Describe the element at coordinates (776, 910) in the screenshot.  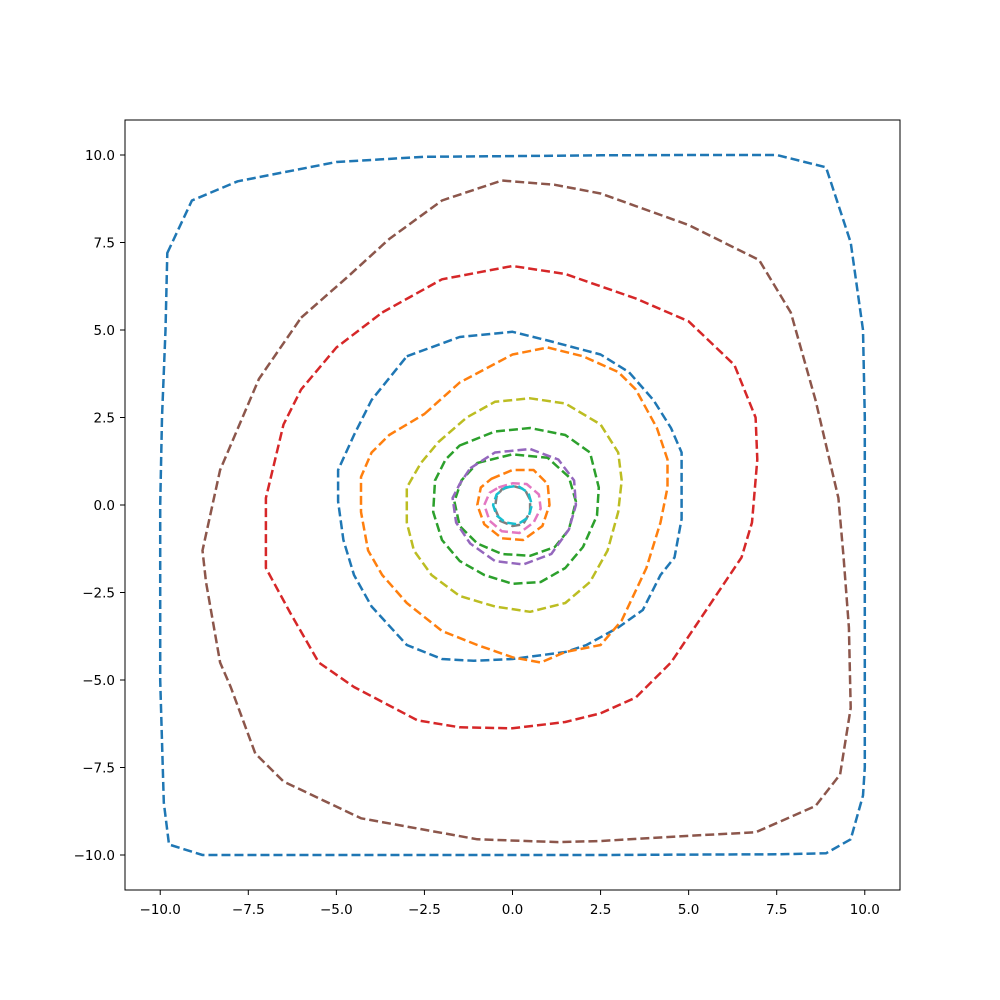
I see `x-tick-label: 7.5` at that location.